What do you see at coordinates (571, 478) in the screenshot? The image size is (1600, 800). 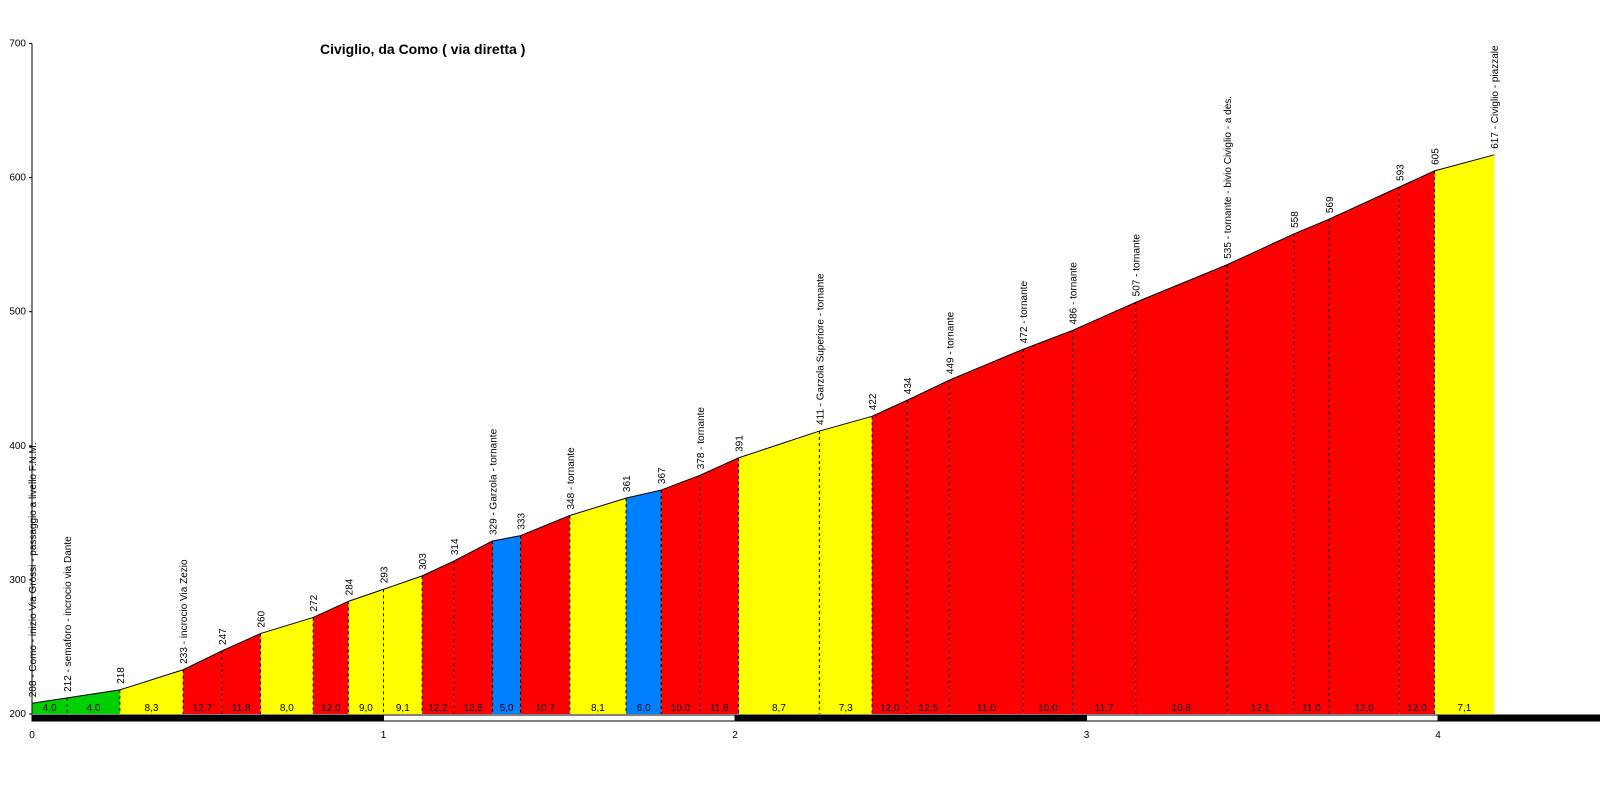 I see `point-label: 348 - tornante` at bounding box center [571, 478].